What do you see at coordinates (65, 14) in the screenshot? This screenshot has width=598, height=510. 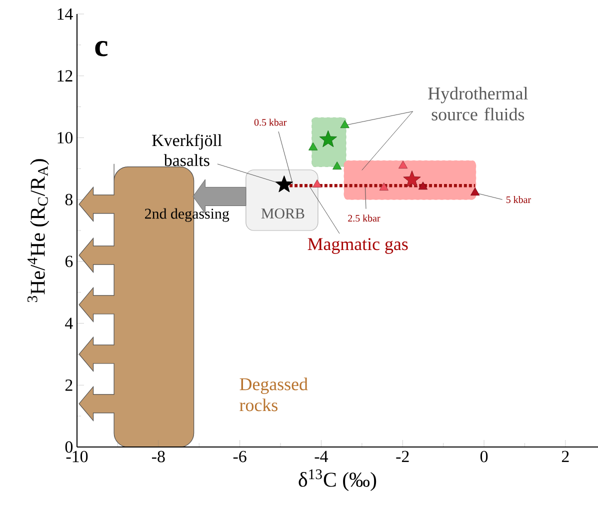 I see `y-tick-label: 14` at bounding box center [65, 14].